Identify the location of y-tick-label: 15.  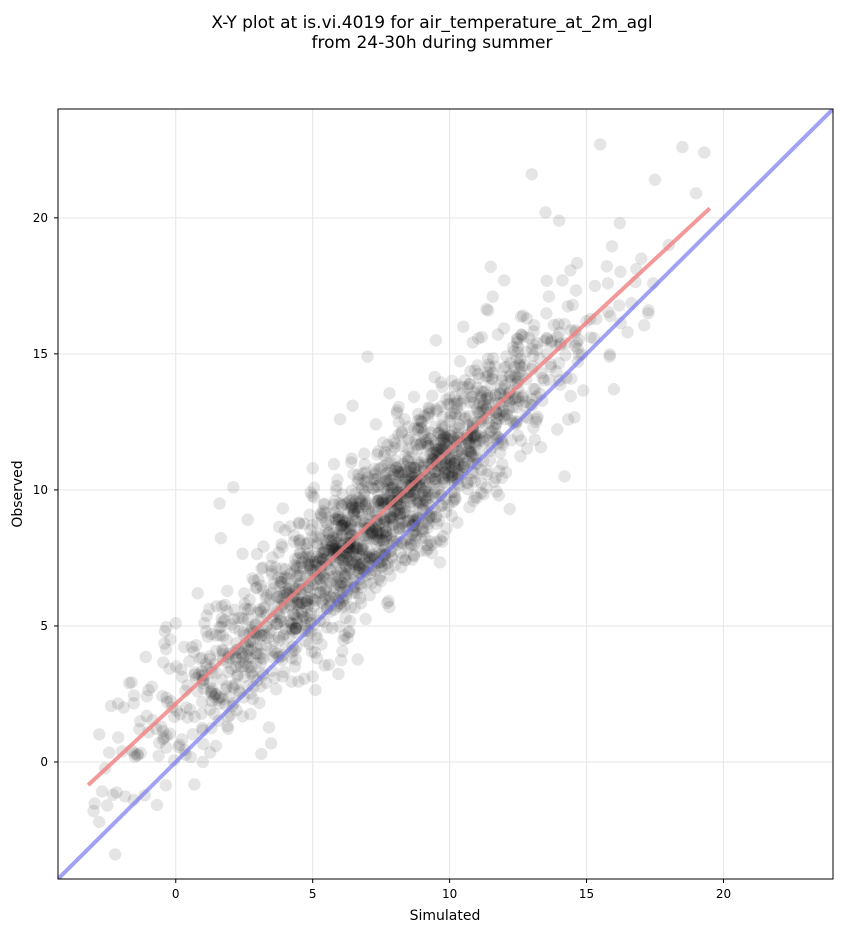
(40, 354).